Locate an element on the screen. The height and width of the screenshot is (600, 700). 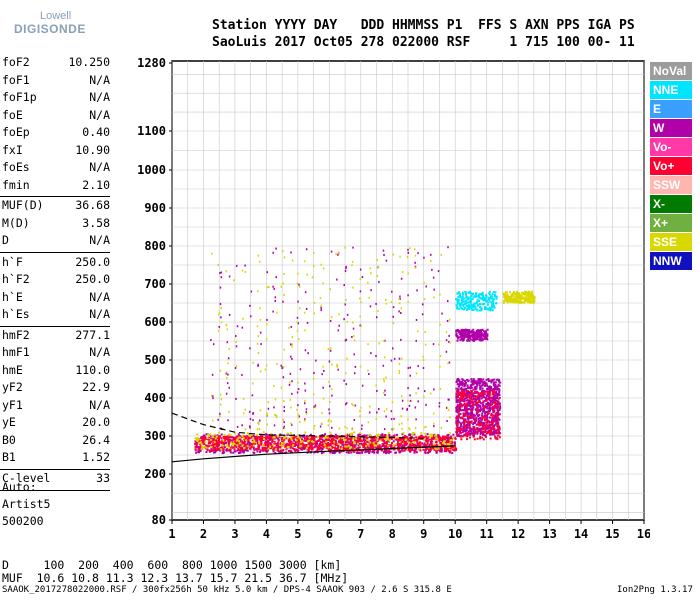
param-row: h`Es N/A is located at coordinates (56, 316).